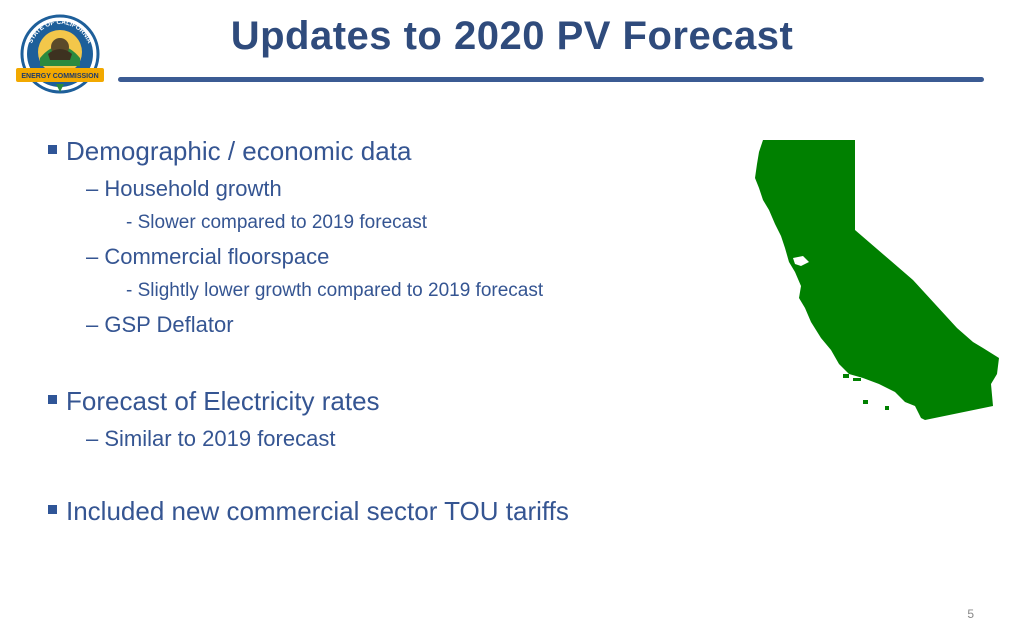 This screenshot has height=640, width=1024. Describe the element at coordinates (211, 438) in the screenshot. I see `sub-bullet-similar-2019: – Similar to 2019 forecast` at that location.